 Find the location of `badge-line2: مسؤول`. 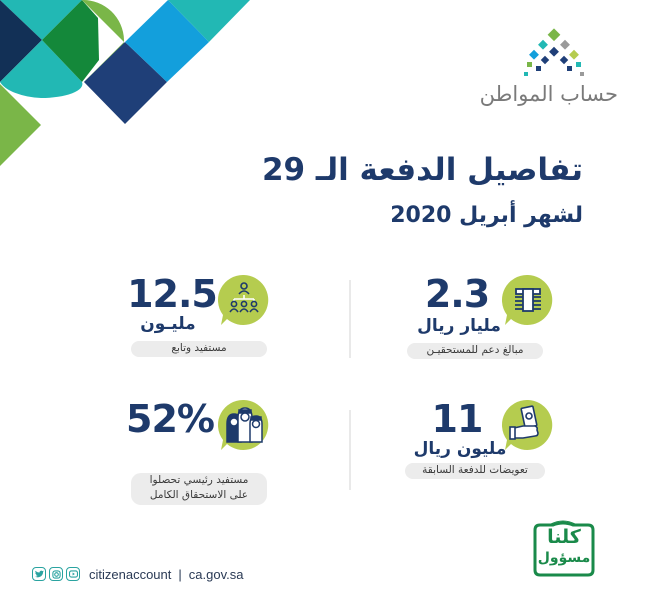

badge-line2: مسؤول is located at coordinates (564, 558).